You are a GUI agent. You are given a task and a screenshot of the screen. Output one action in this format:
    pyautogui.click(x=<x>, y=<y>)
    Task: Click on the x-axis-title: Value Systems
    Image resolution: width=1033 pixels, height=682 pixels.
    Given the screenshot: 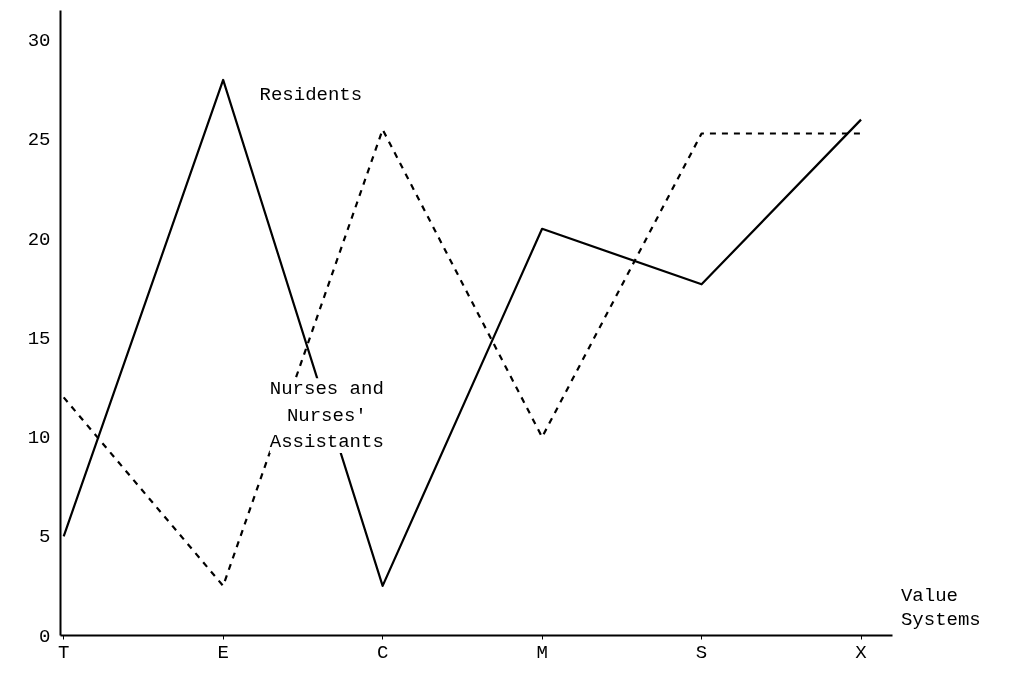 What is the action you would take?
    pyautogui.click(x=940, y=608)
    